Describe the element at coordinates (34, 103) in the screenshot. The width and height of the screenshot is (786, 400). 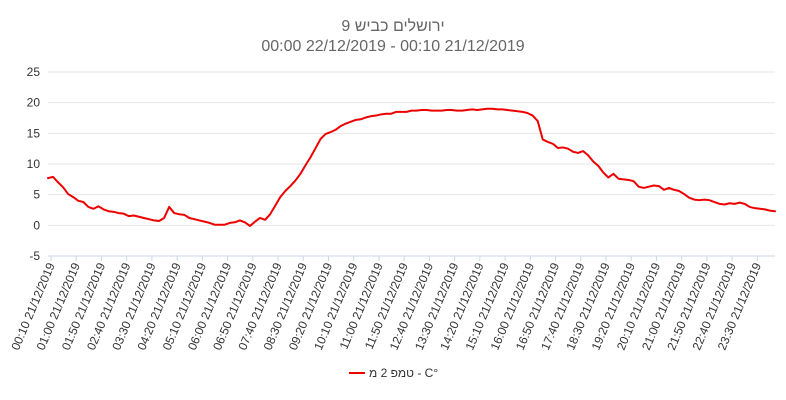
I see `y-tick-label: 20` at that location.